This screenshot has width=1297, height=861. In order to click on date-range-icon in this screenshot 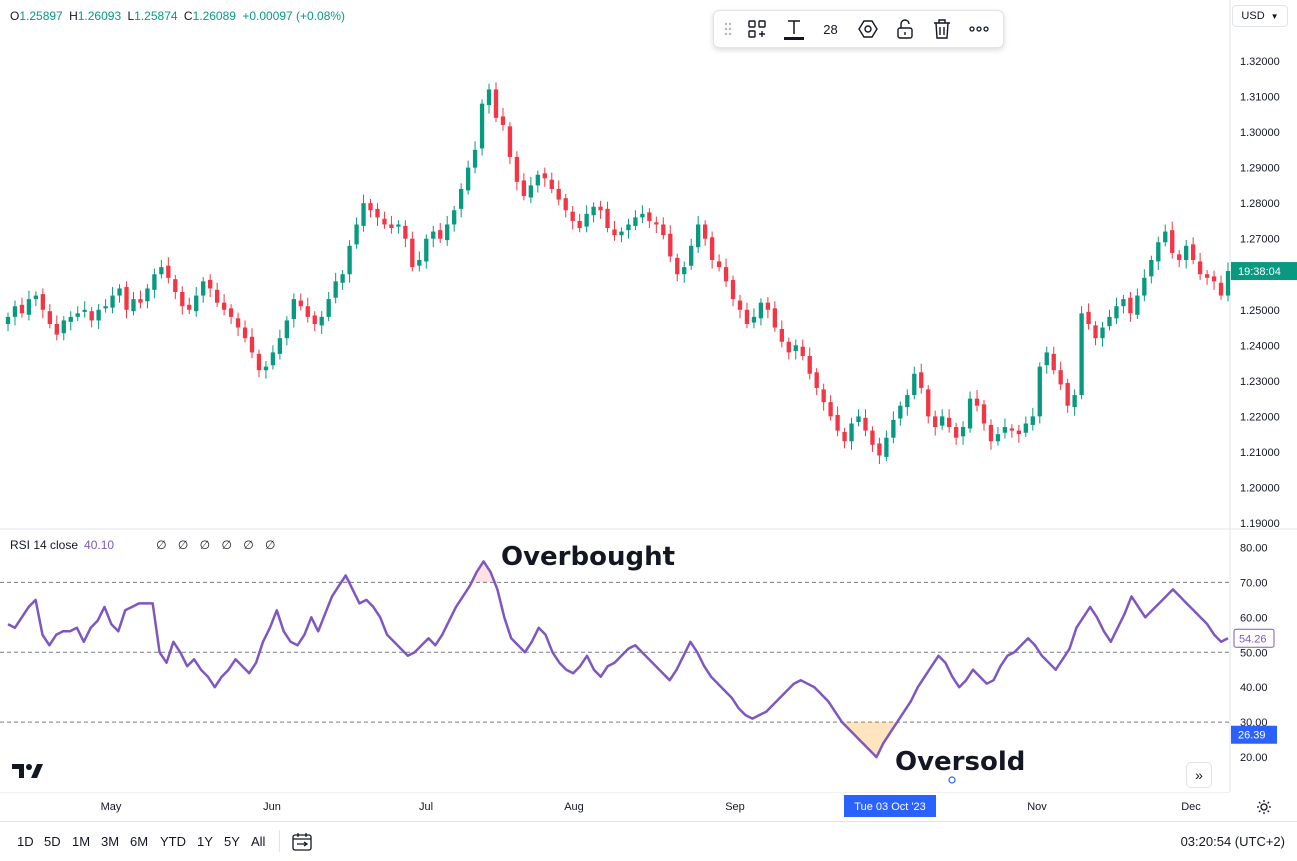, I will do `click(302, 844)`.